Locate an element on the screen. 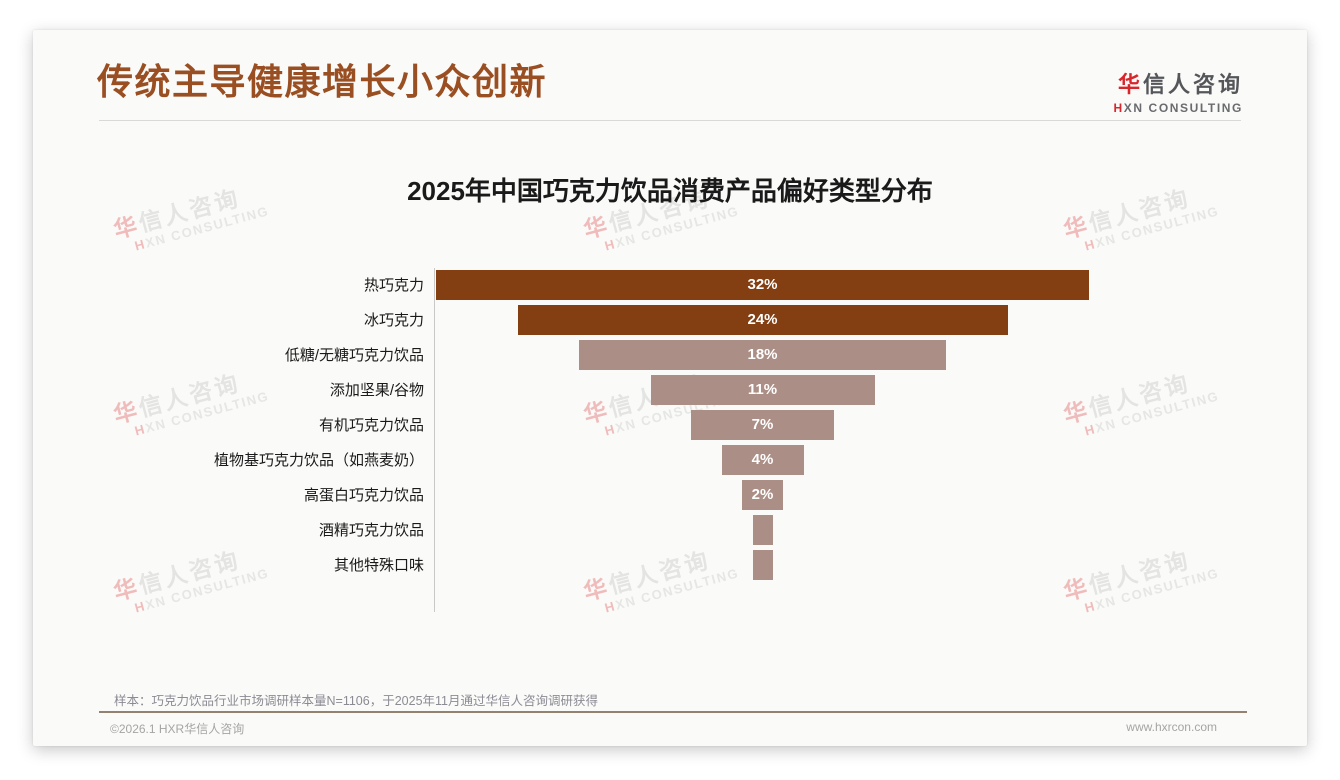 This screenshot has height=780, width=1340. bar-value-label: 24% is located at coordinates (762, 319).